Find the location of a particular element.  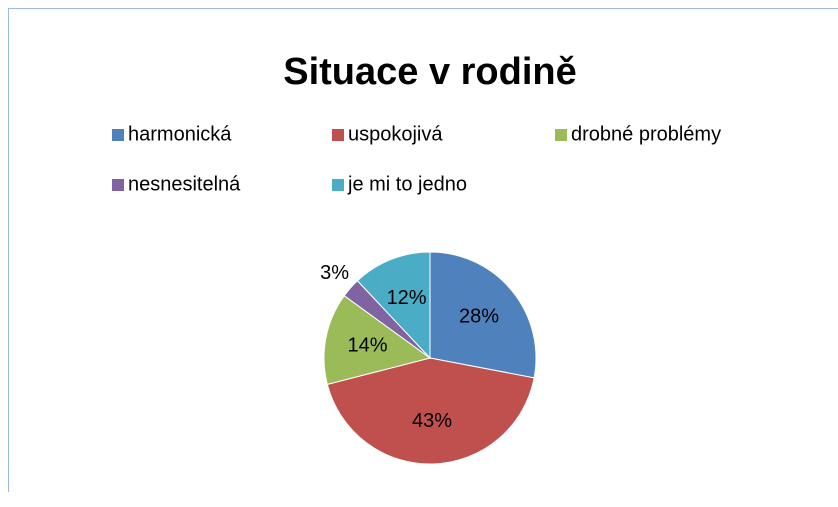

legend-label: harmonická is located at coordinates (180, 134).